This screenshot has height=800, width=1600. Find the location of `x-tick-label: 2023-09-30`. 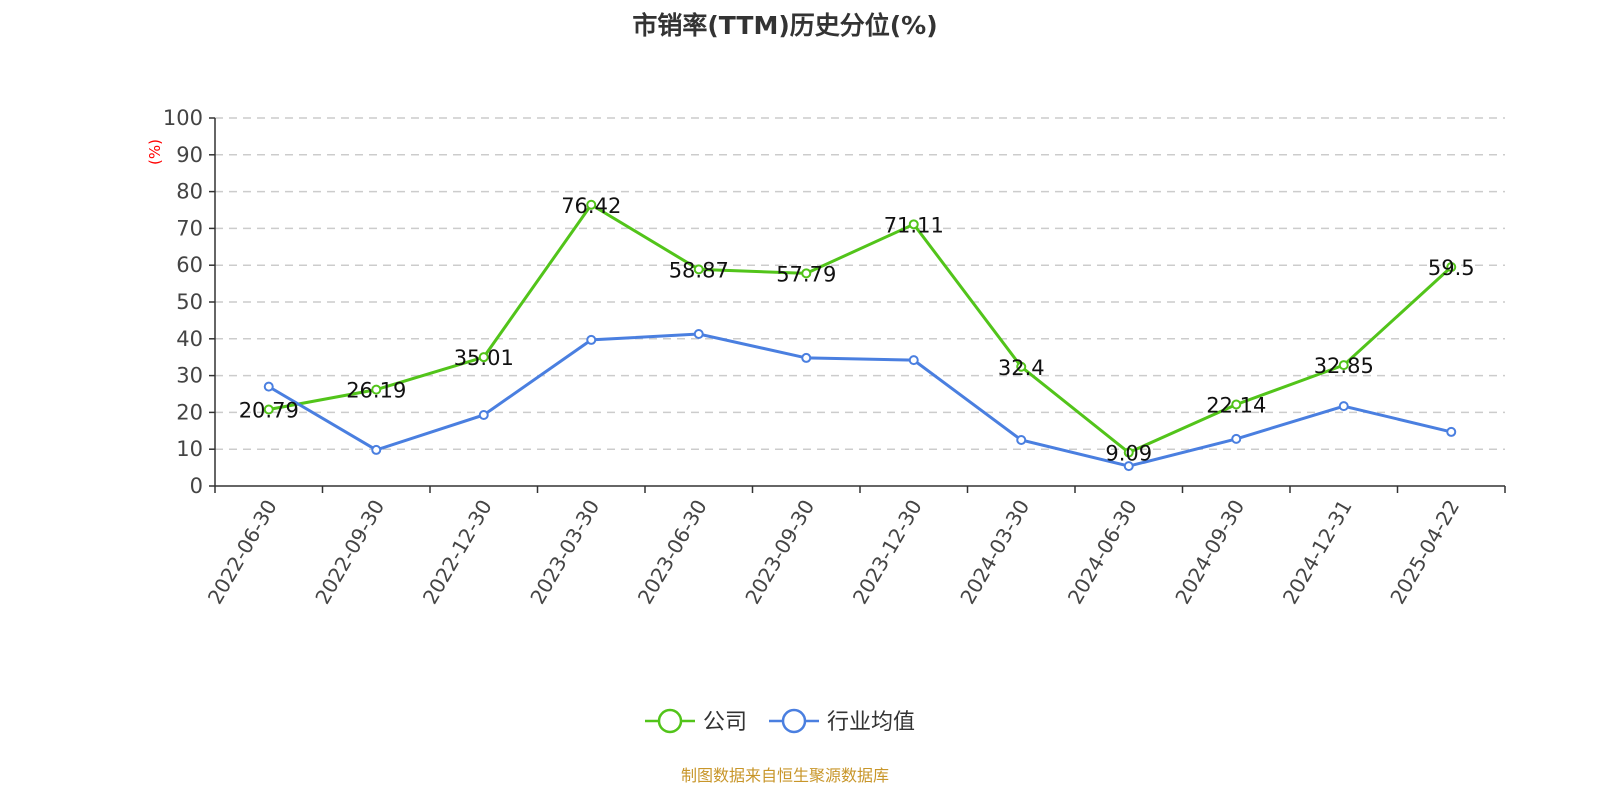

x-tick-label: 2023-09-30 is located at coordinates (779, 552).